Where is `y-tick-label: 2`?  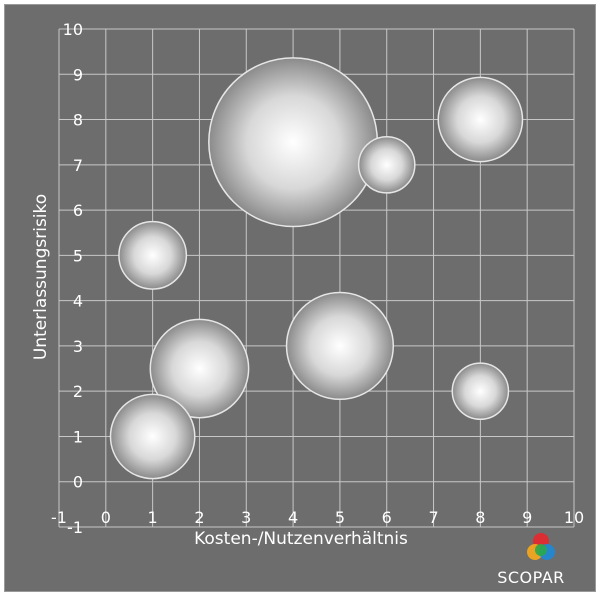 y-tick-label: 2 is located at coordinates (78, 391).